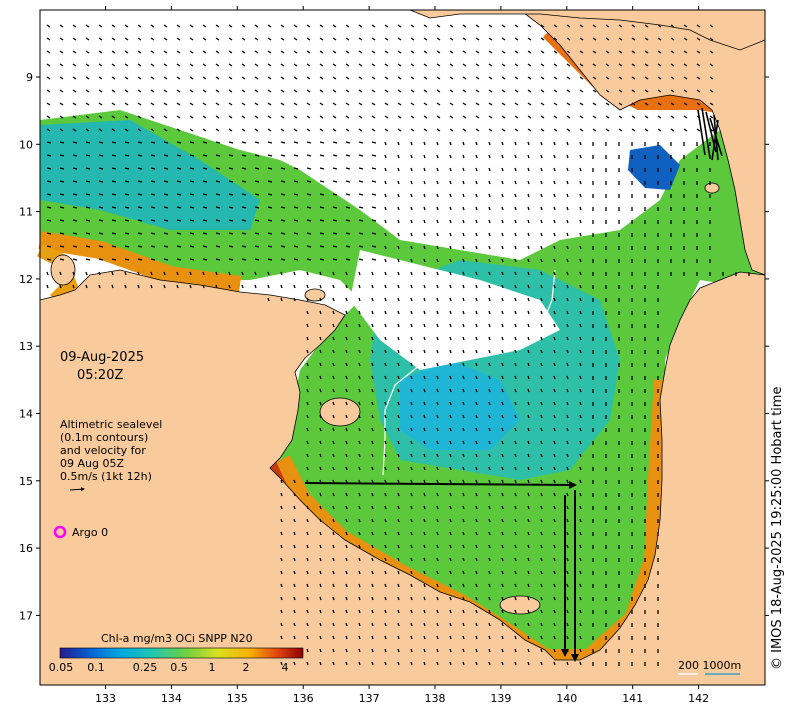 This screenshot has height=716, width=792. What do you see at coordinates (104, 437) in the screenshot?
I see `legend-line-2: (0.1m contours)` at bounding box center [104, 437].